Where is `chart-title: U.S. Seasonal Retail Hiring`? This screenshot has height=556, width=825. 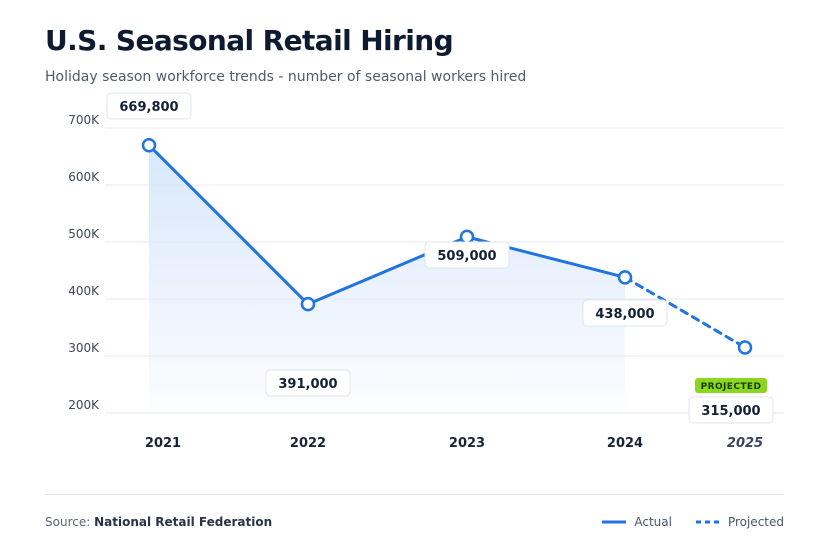 chart-title: U.S. Seasonal Retail Hiring is located at coordinates (249, 40).